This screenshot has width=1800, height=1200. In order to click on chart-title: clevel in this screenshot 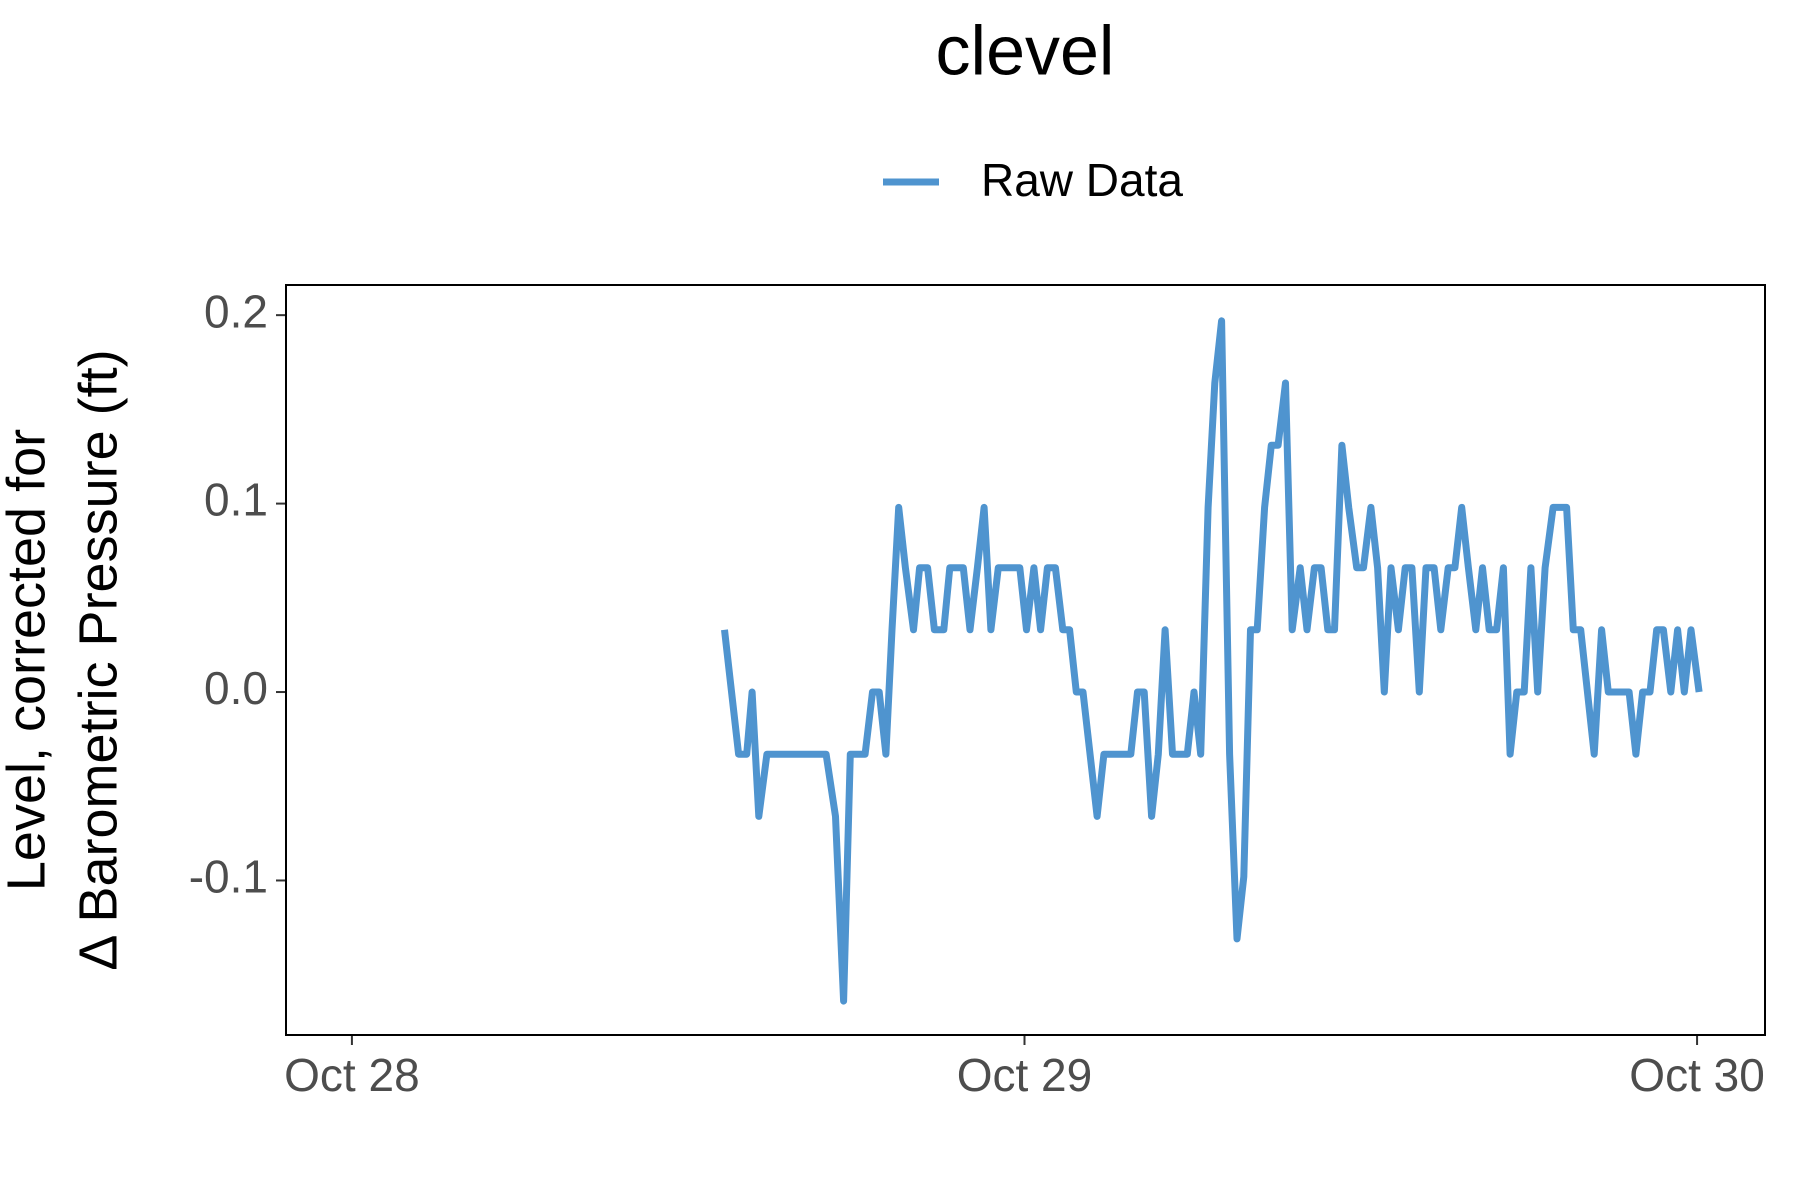, I will do `click(1025, 50)`.